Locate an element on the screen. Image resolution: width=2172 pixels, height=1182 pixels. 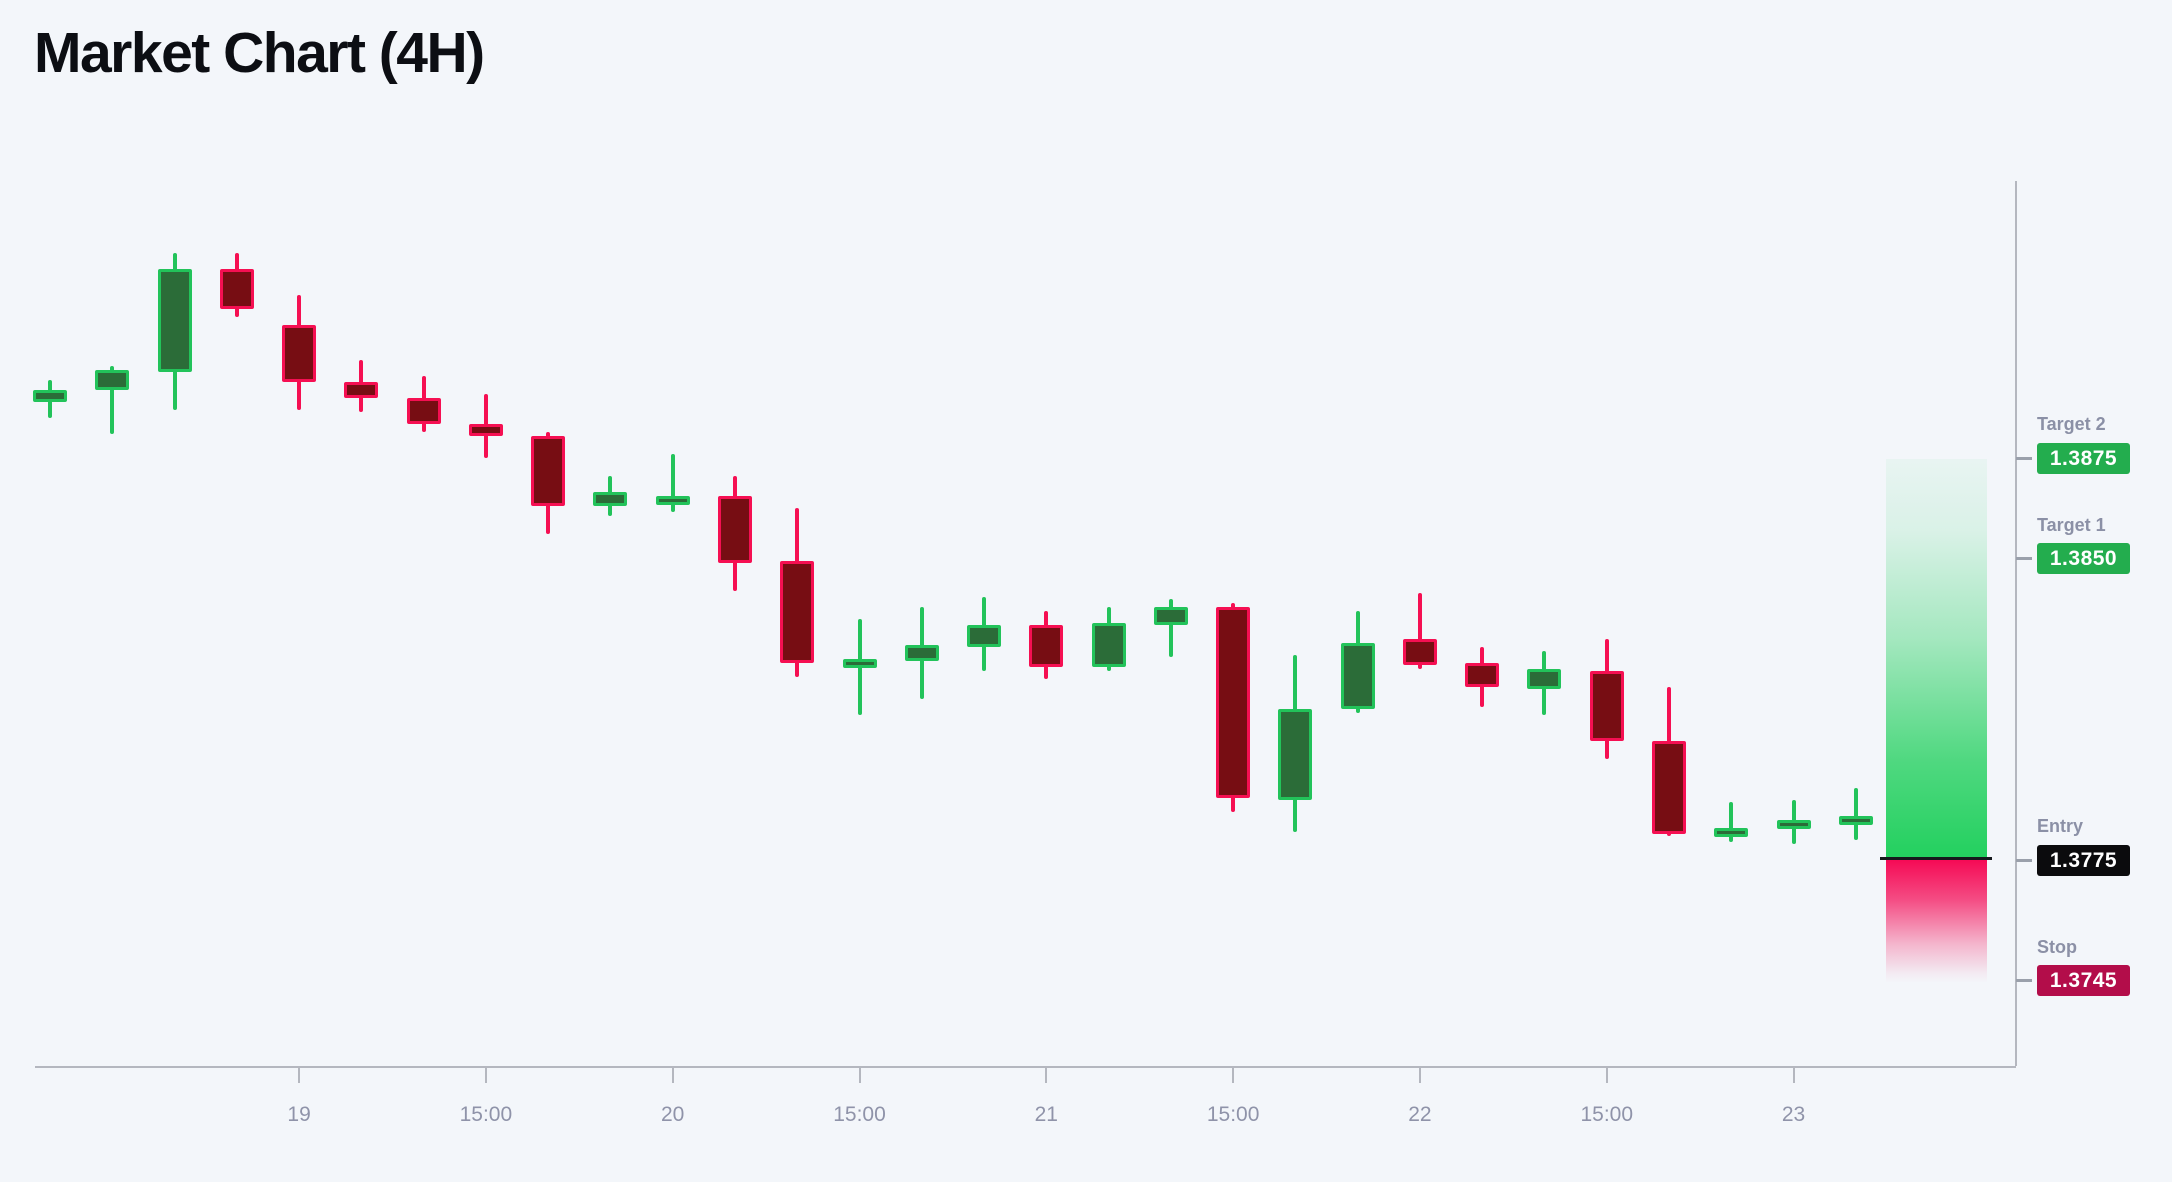
risk-zone is located at coordinates (1936, 921).